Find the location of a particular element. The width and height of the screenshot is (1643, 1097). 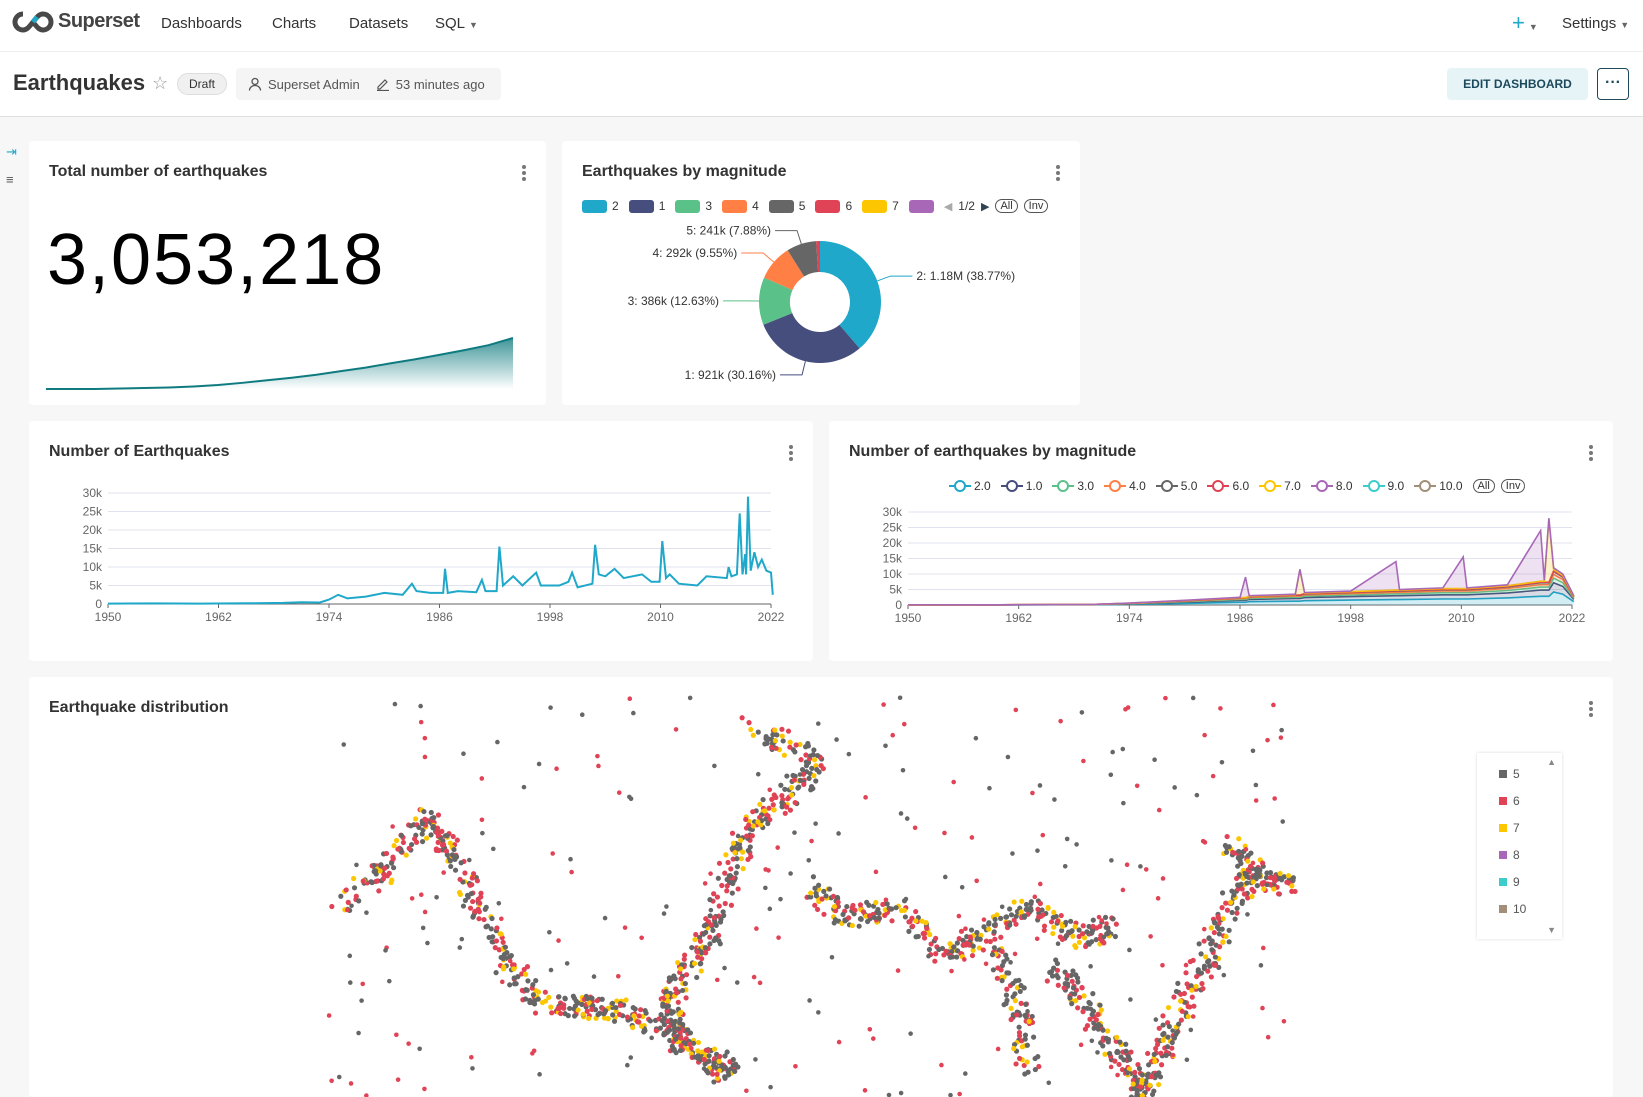

more-actions-button: ··· is located at coordinates (1613, 84).